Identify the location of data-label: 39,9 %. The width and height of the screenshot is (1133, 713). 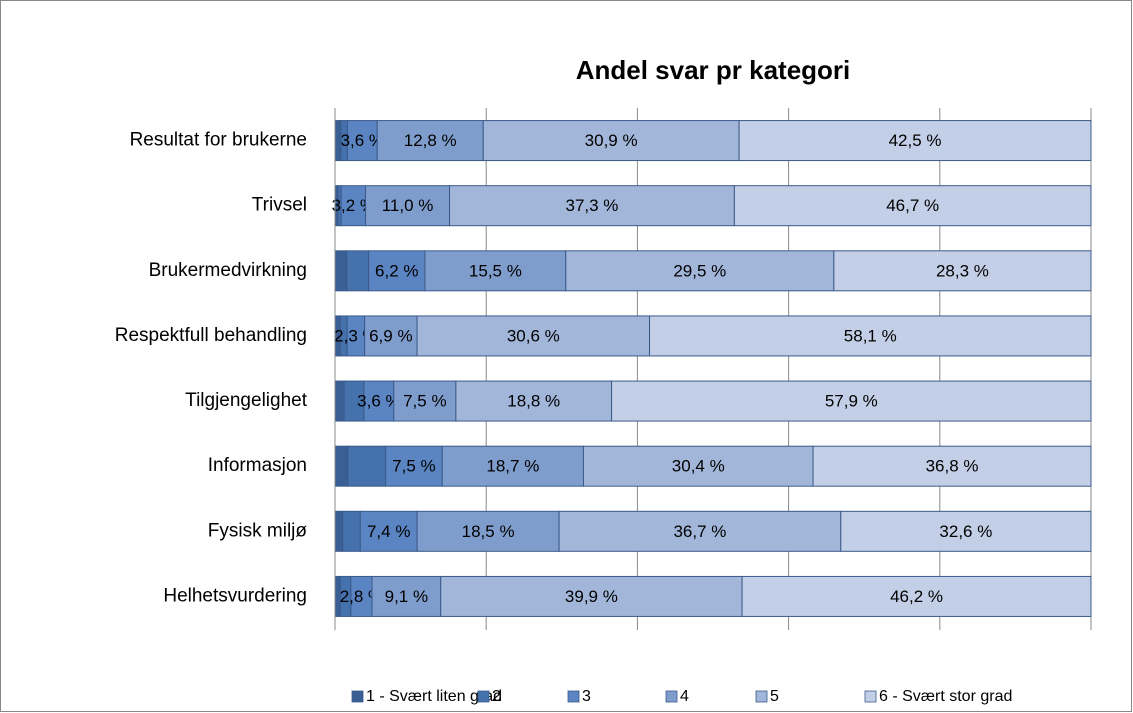
(591, 596).